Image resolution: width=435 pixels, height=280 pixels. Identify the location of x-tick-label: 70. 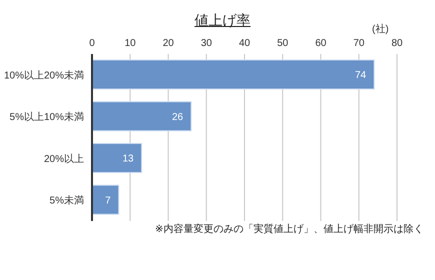
(359, 43).